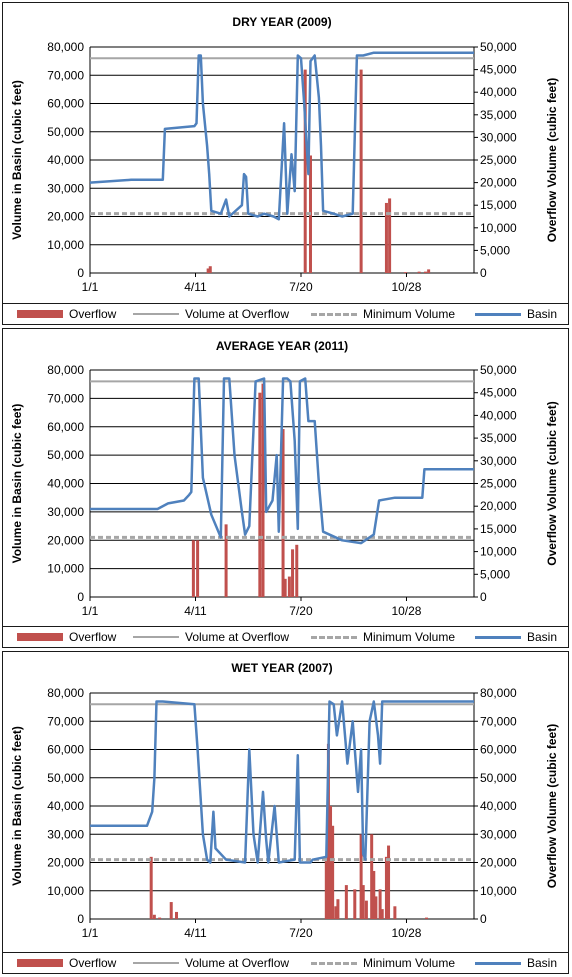 The image size is (572, 977). What do you see at coordinates (498, 205) in the screenshot?
I see `y2-tick-label: 15,000` at bounding box center [498, 205].